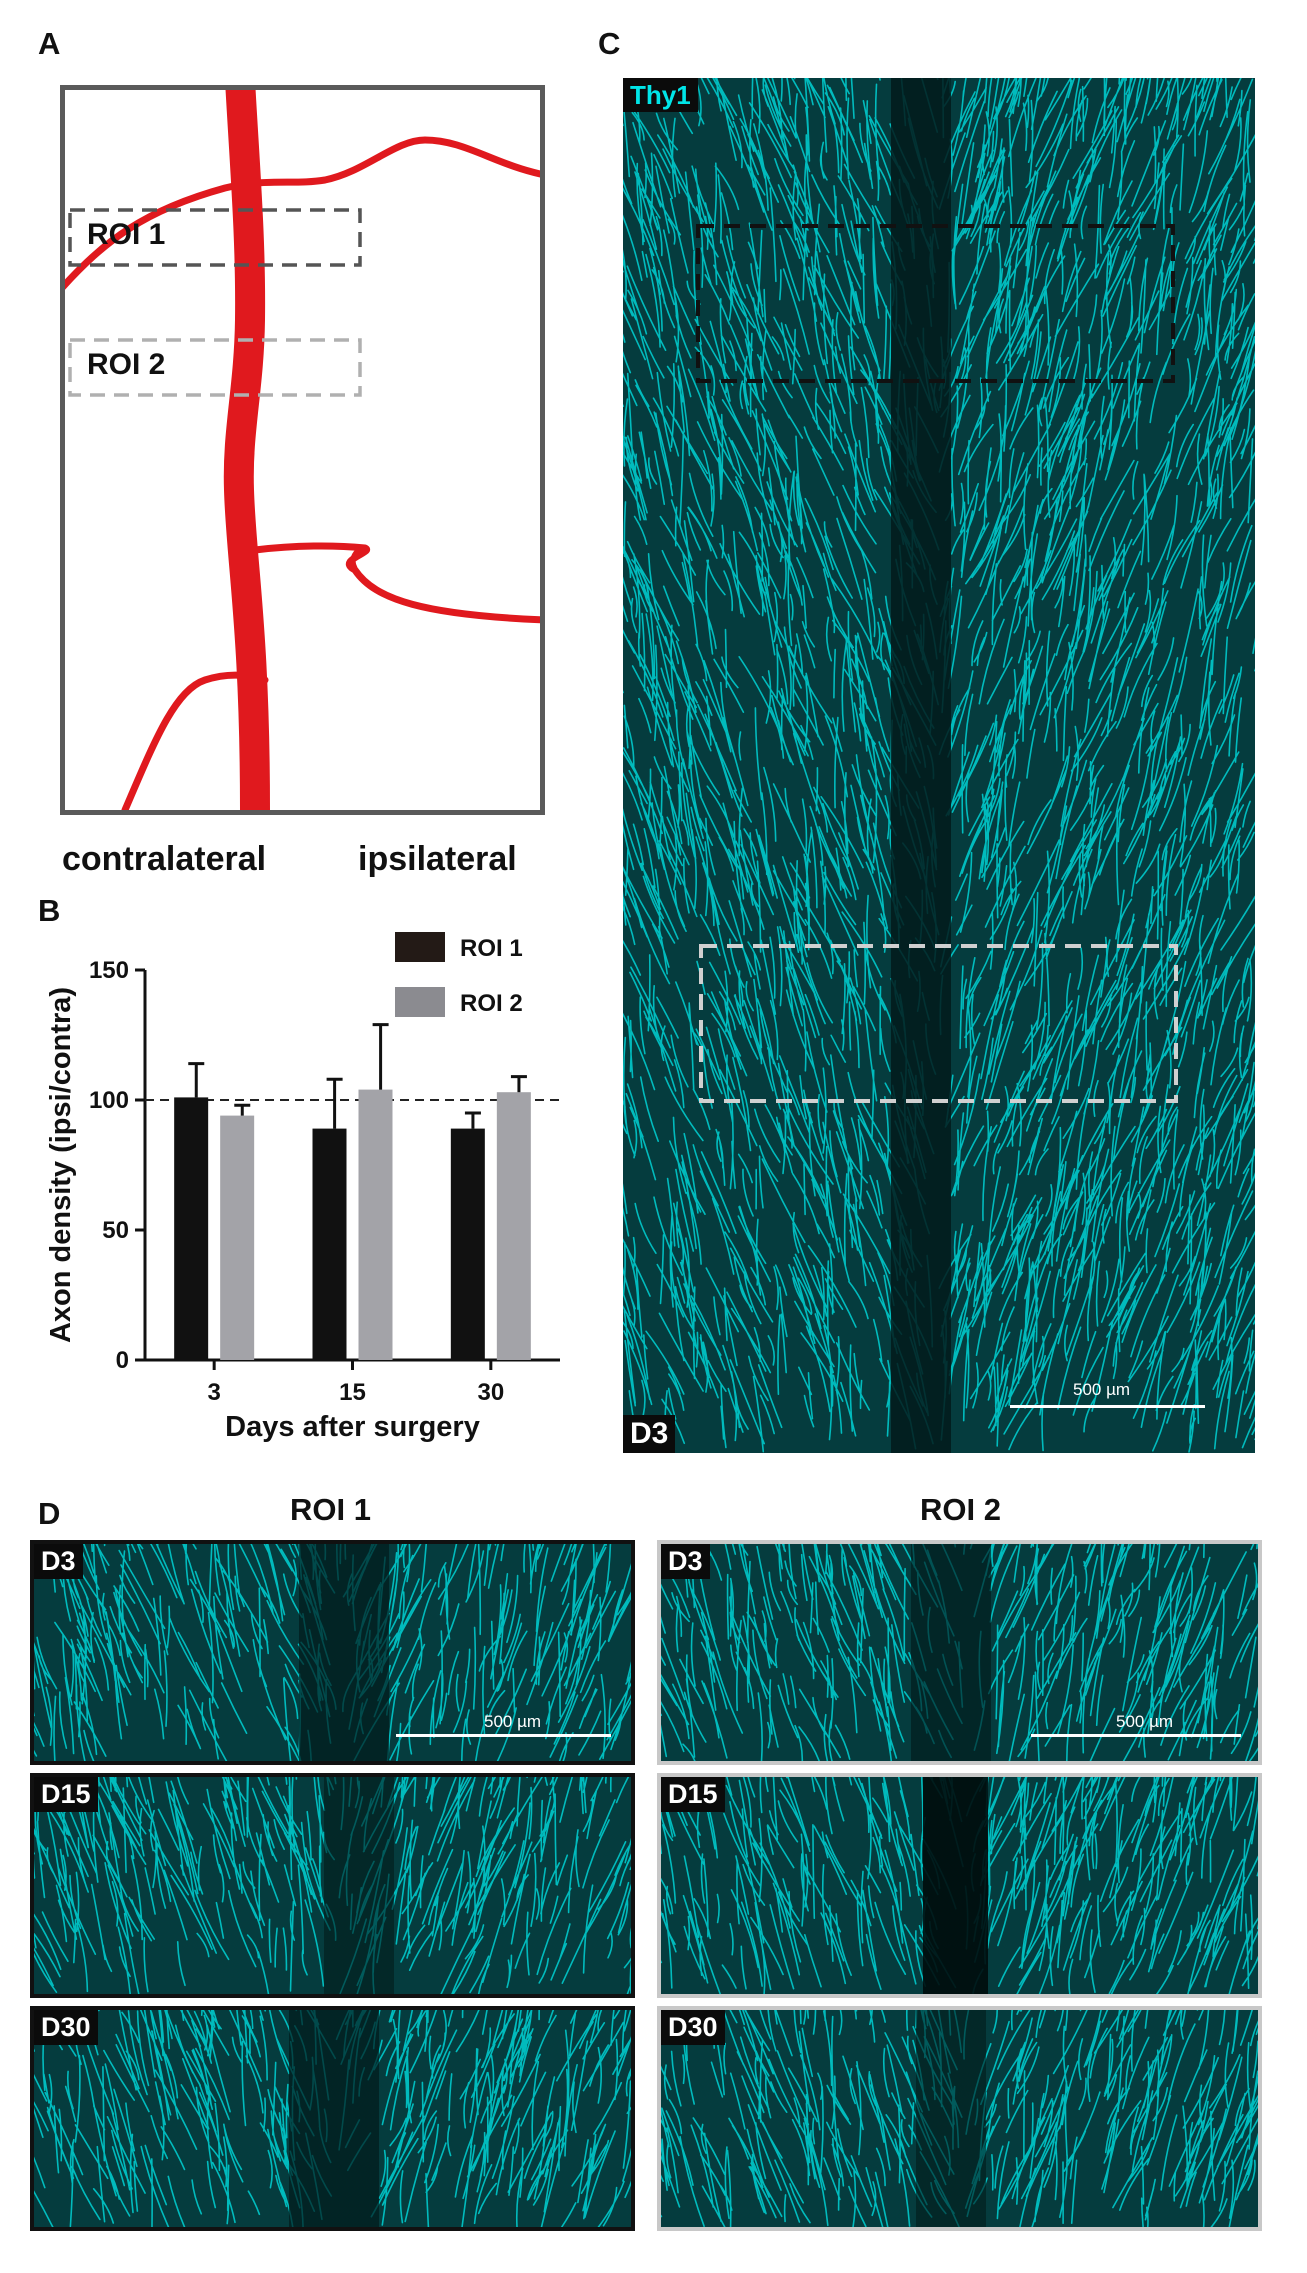 This screenshot has height=2273, width=1307. What do you see at coordinates (330, 1509) in the screenshot?
I see `roi1-column-title: ROI 1` at bounding box center [330, 1509].